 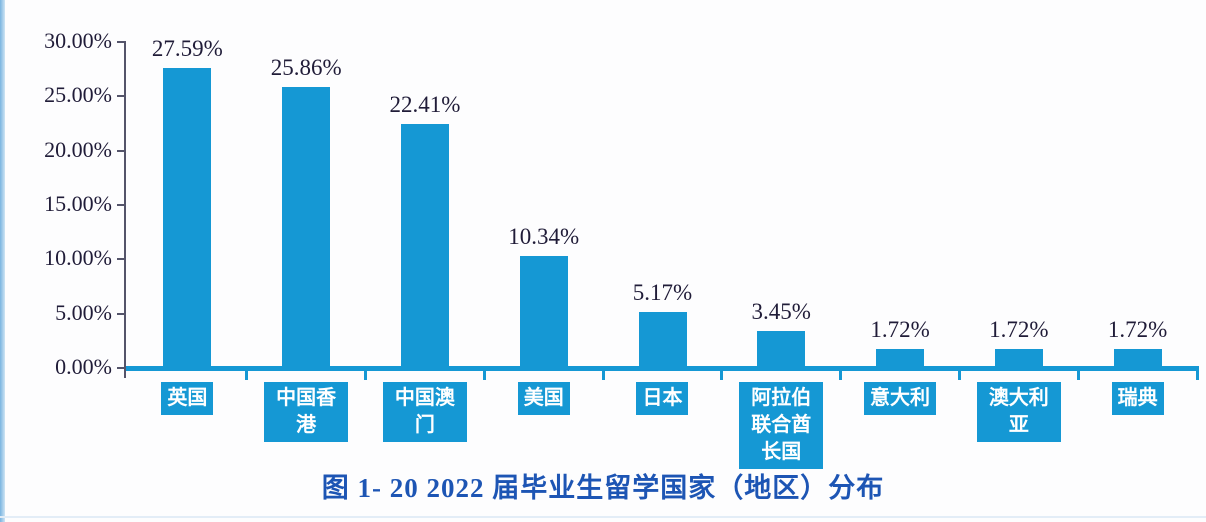 I want to click on x-category-label: 阿拉伯联合酋长国, so click(x=781, y=425).